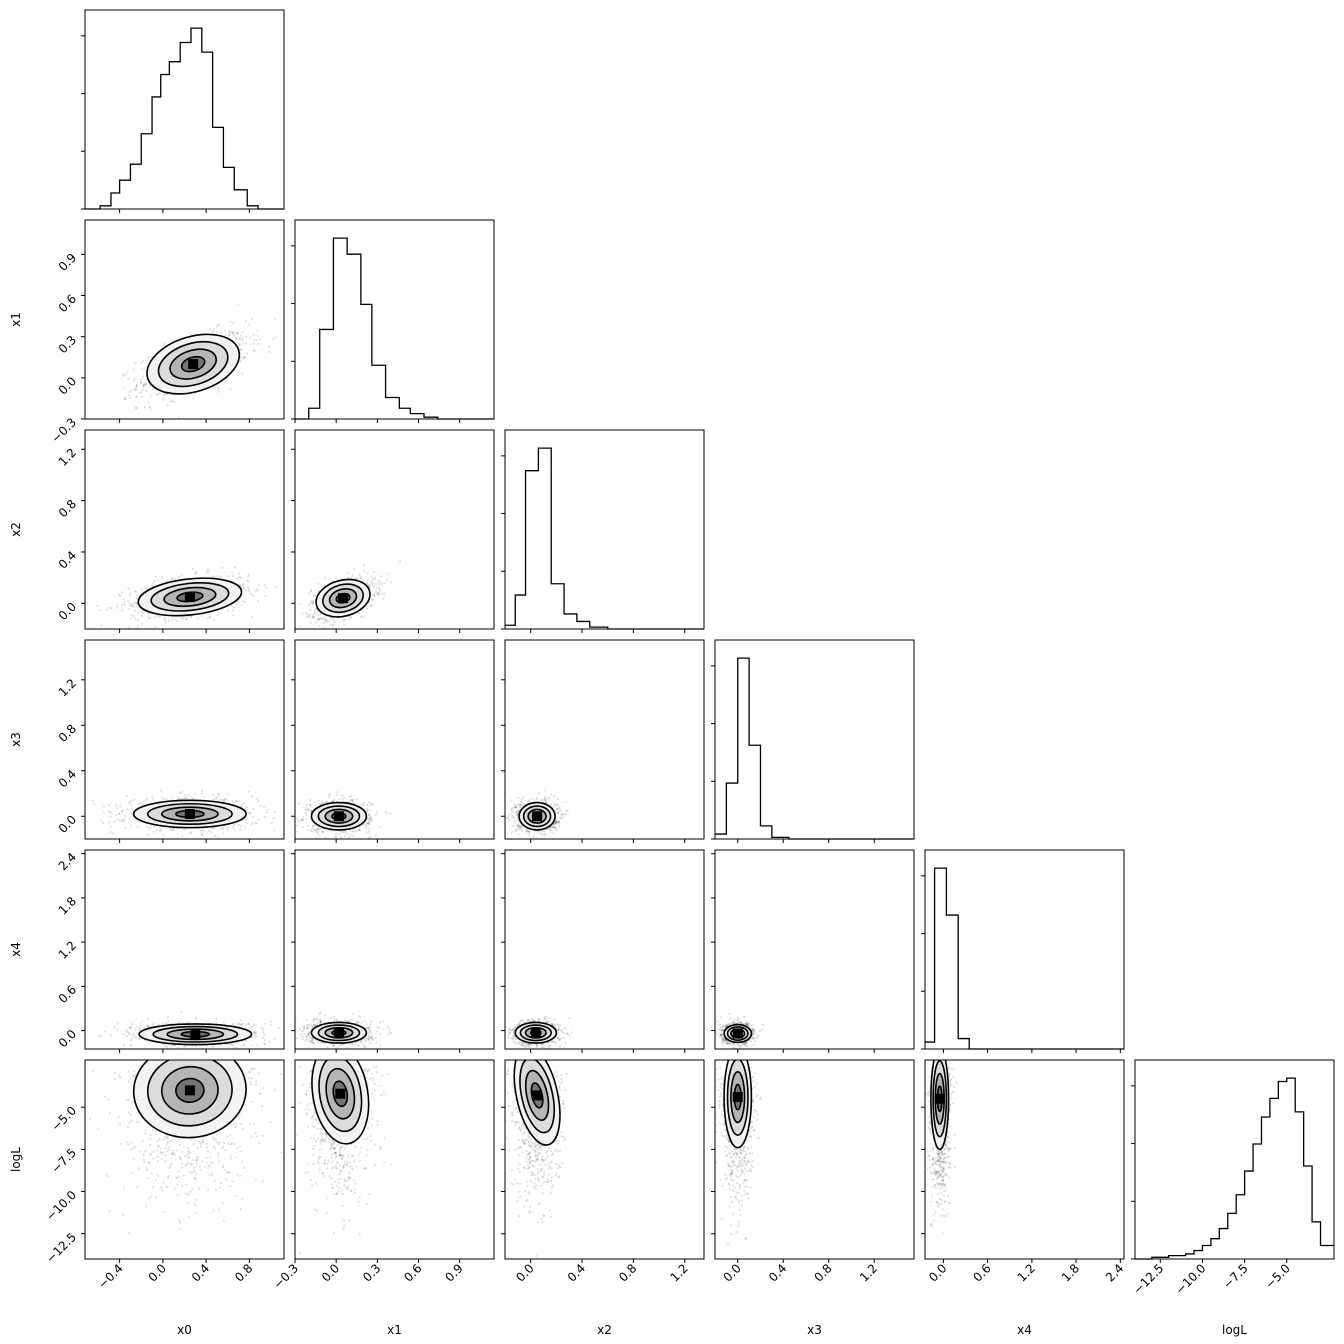 The width and height of the screenshot is (1344, 1344). I want to click on histogram-x4, so click(1023, 949).